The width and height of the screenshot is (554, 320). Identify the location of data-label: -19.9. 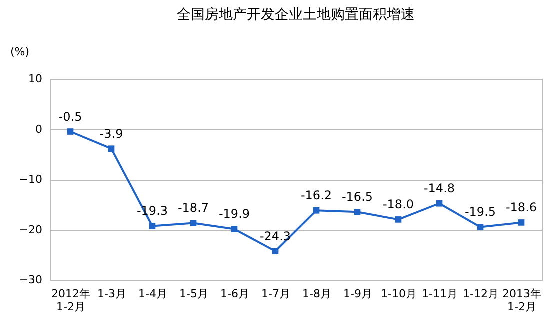
(234, 214).